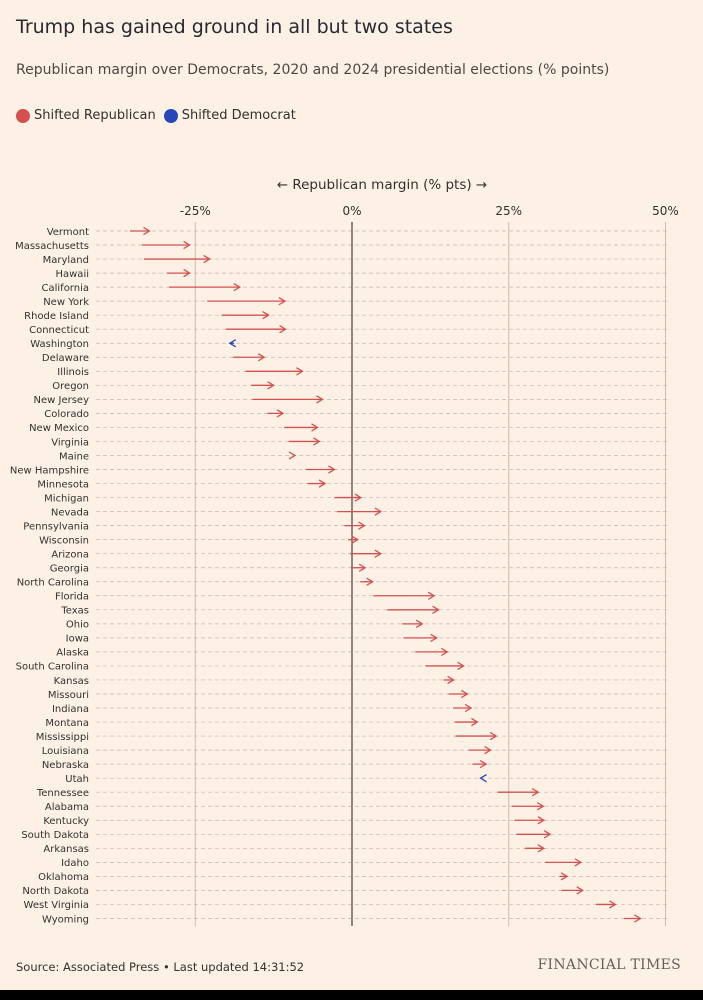  Describe the element at coordinates (66, 849) in the screenshot. I see `state-label: Arkansas` at that location.